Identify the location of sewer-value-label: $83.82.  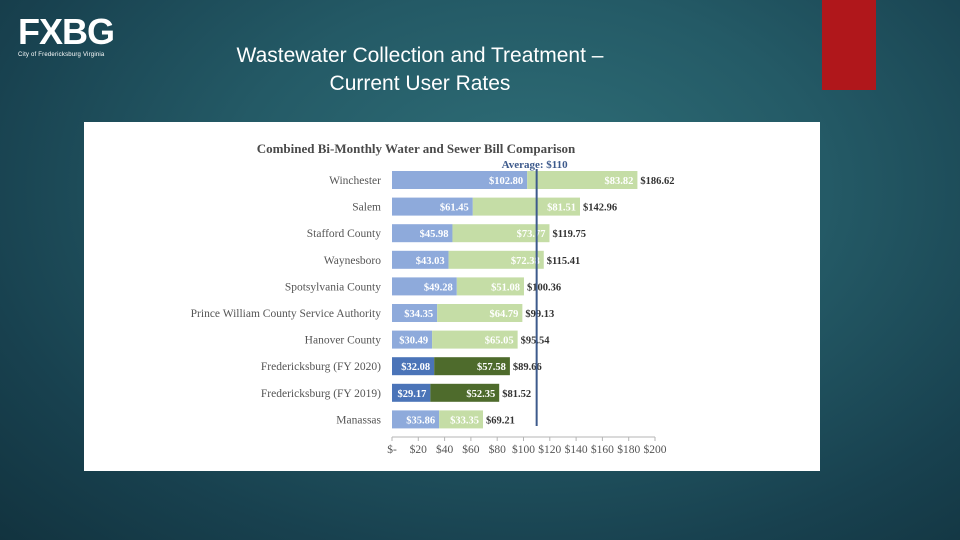
(619, 181).